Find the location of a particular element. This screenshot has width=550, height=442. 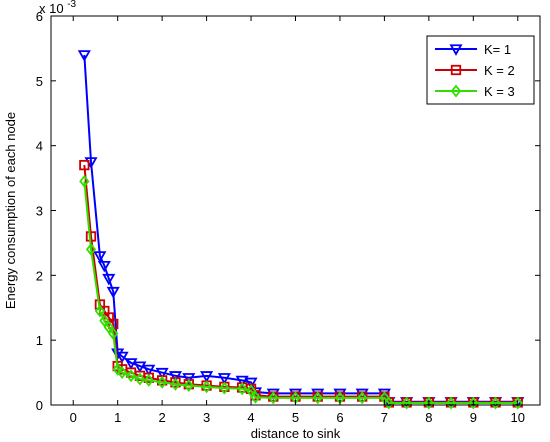

legend-item: K = 3 is located at coordinates (475, 91).